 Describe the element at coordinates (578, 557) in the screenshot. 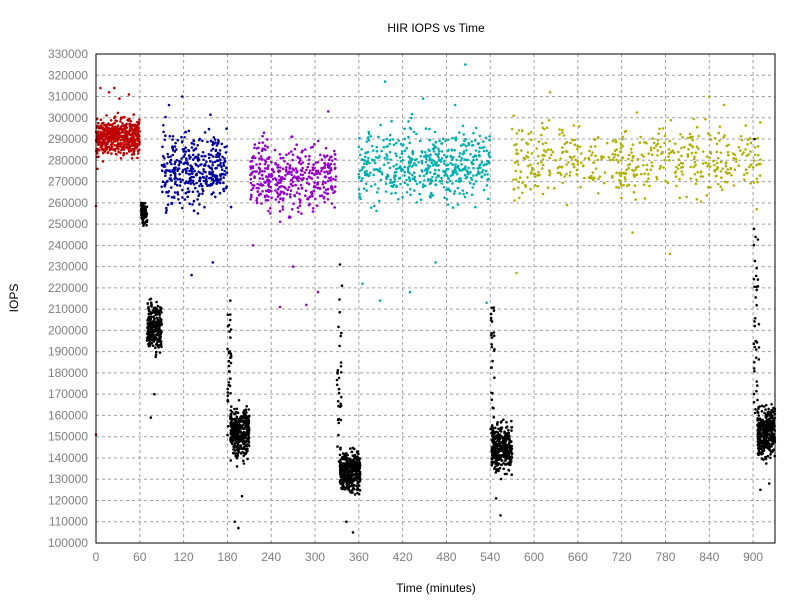

I see `x-tick-label: 660` at that location.